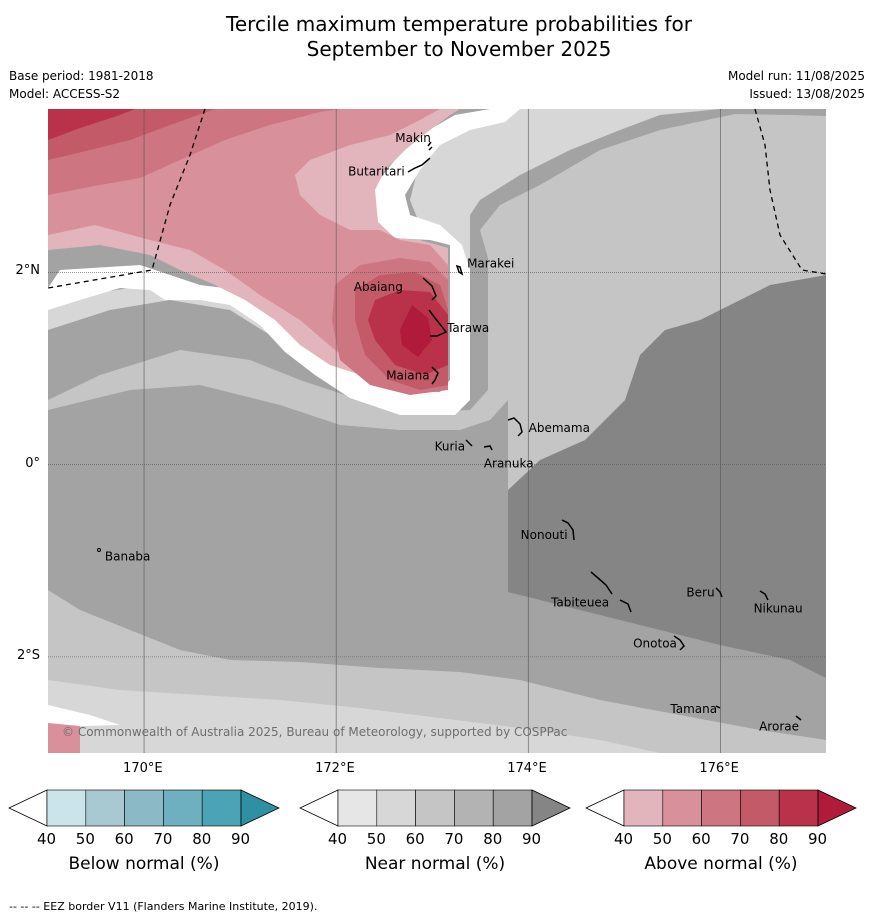 The height and width of the screenshot is (919, 873). What do you see at coordinates (515, 427) in the screenshot?
I see `island-abemama` at bounding box center [515, 427].